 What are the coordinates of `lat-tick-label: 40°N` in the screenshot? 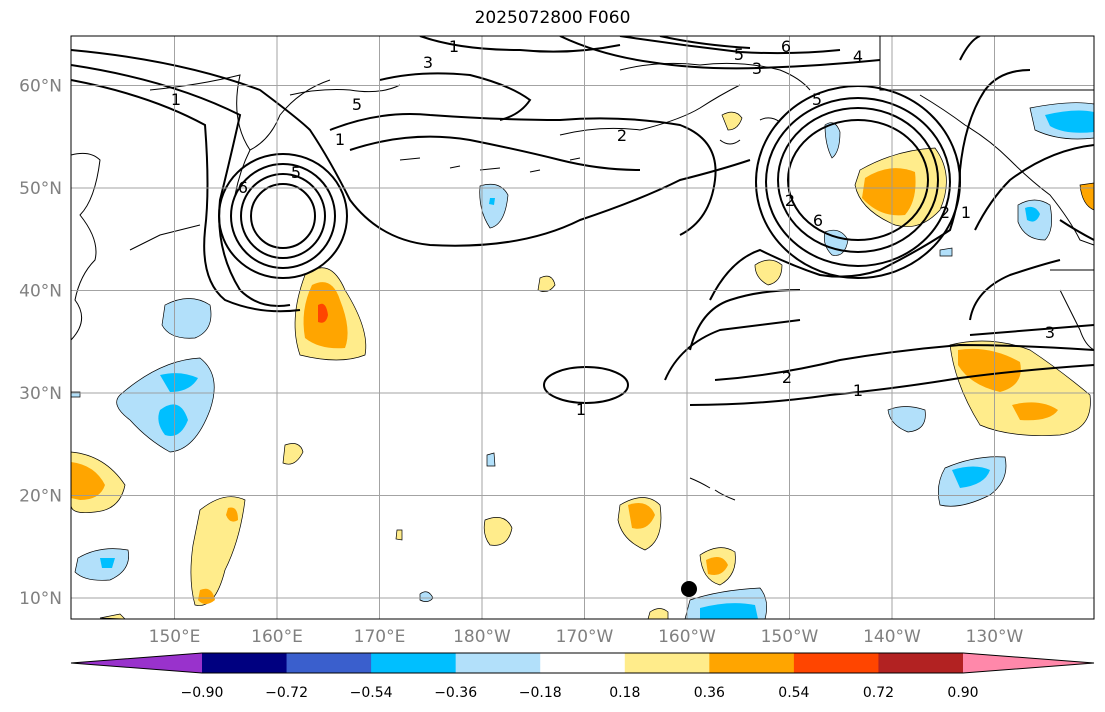 It's located at (40, 292).